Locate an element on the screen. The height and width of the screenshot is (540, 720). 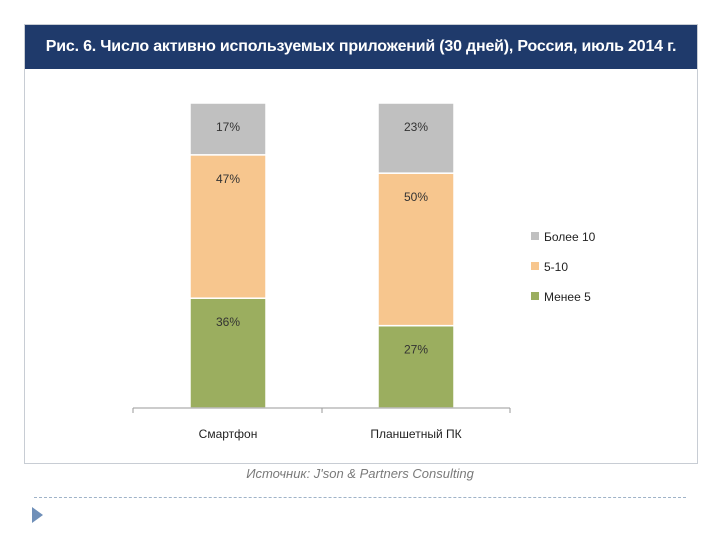
x-tick-label-smartphone: Смартфон is located at coordinates (228, 434).